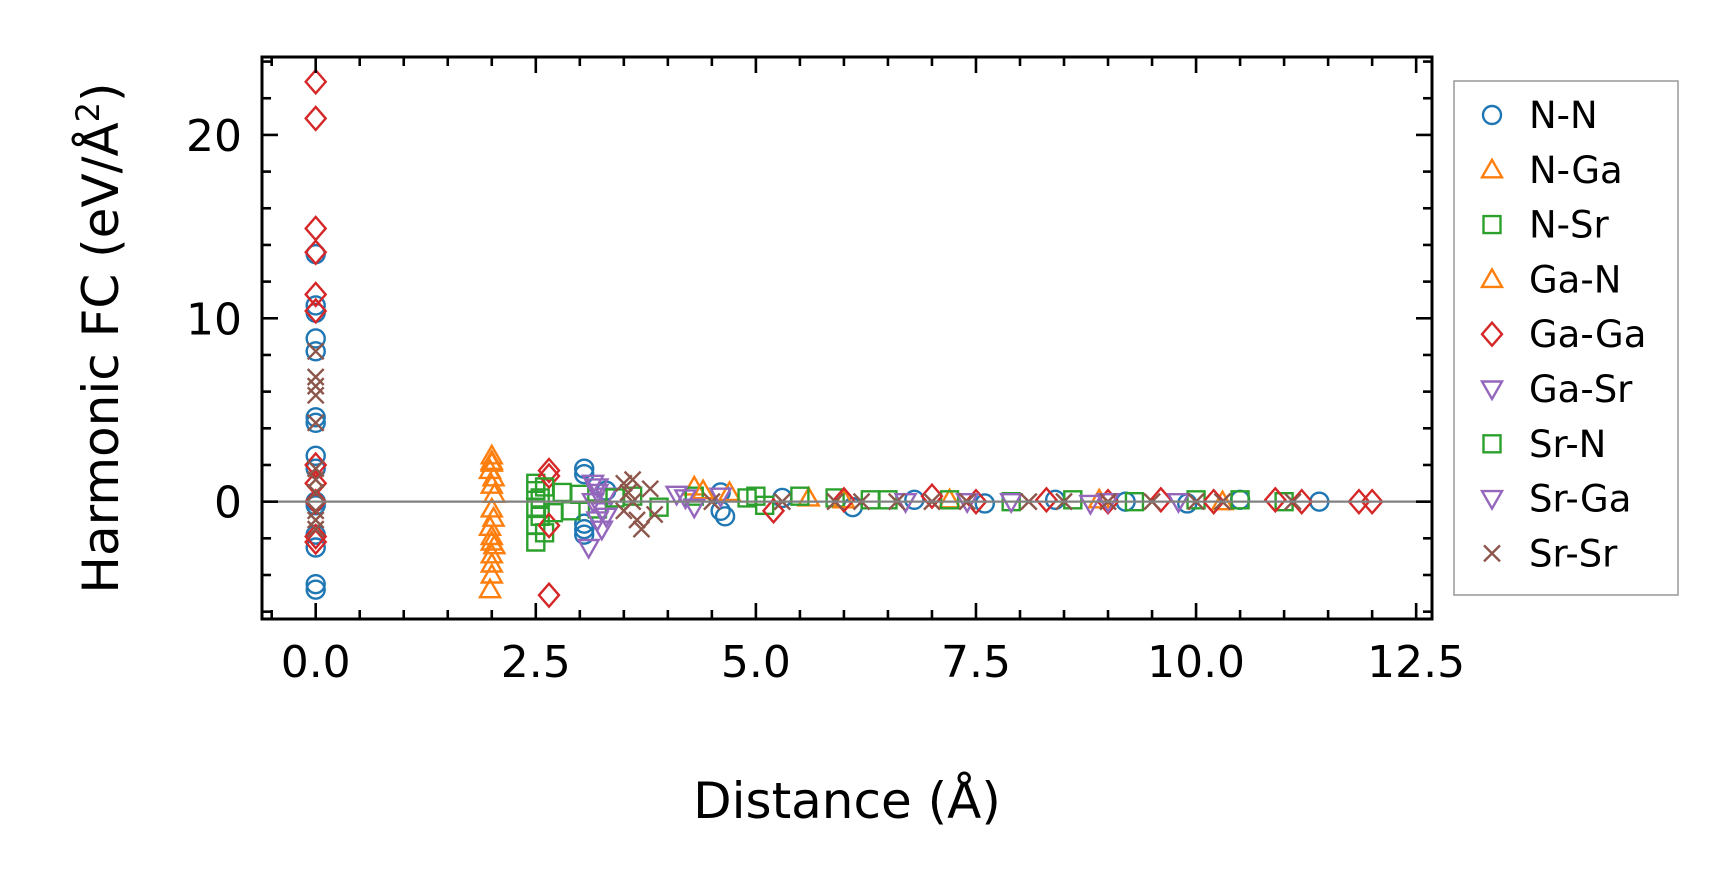 The image size is (1729, 883). What do you see at coordinates (101, 357) in the screenshot?
I see `y-axis-label-main: Harmonic FC (eV/Å` at bounding box center [101, 357].